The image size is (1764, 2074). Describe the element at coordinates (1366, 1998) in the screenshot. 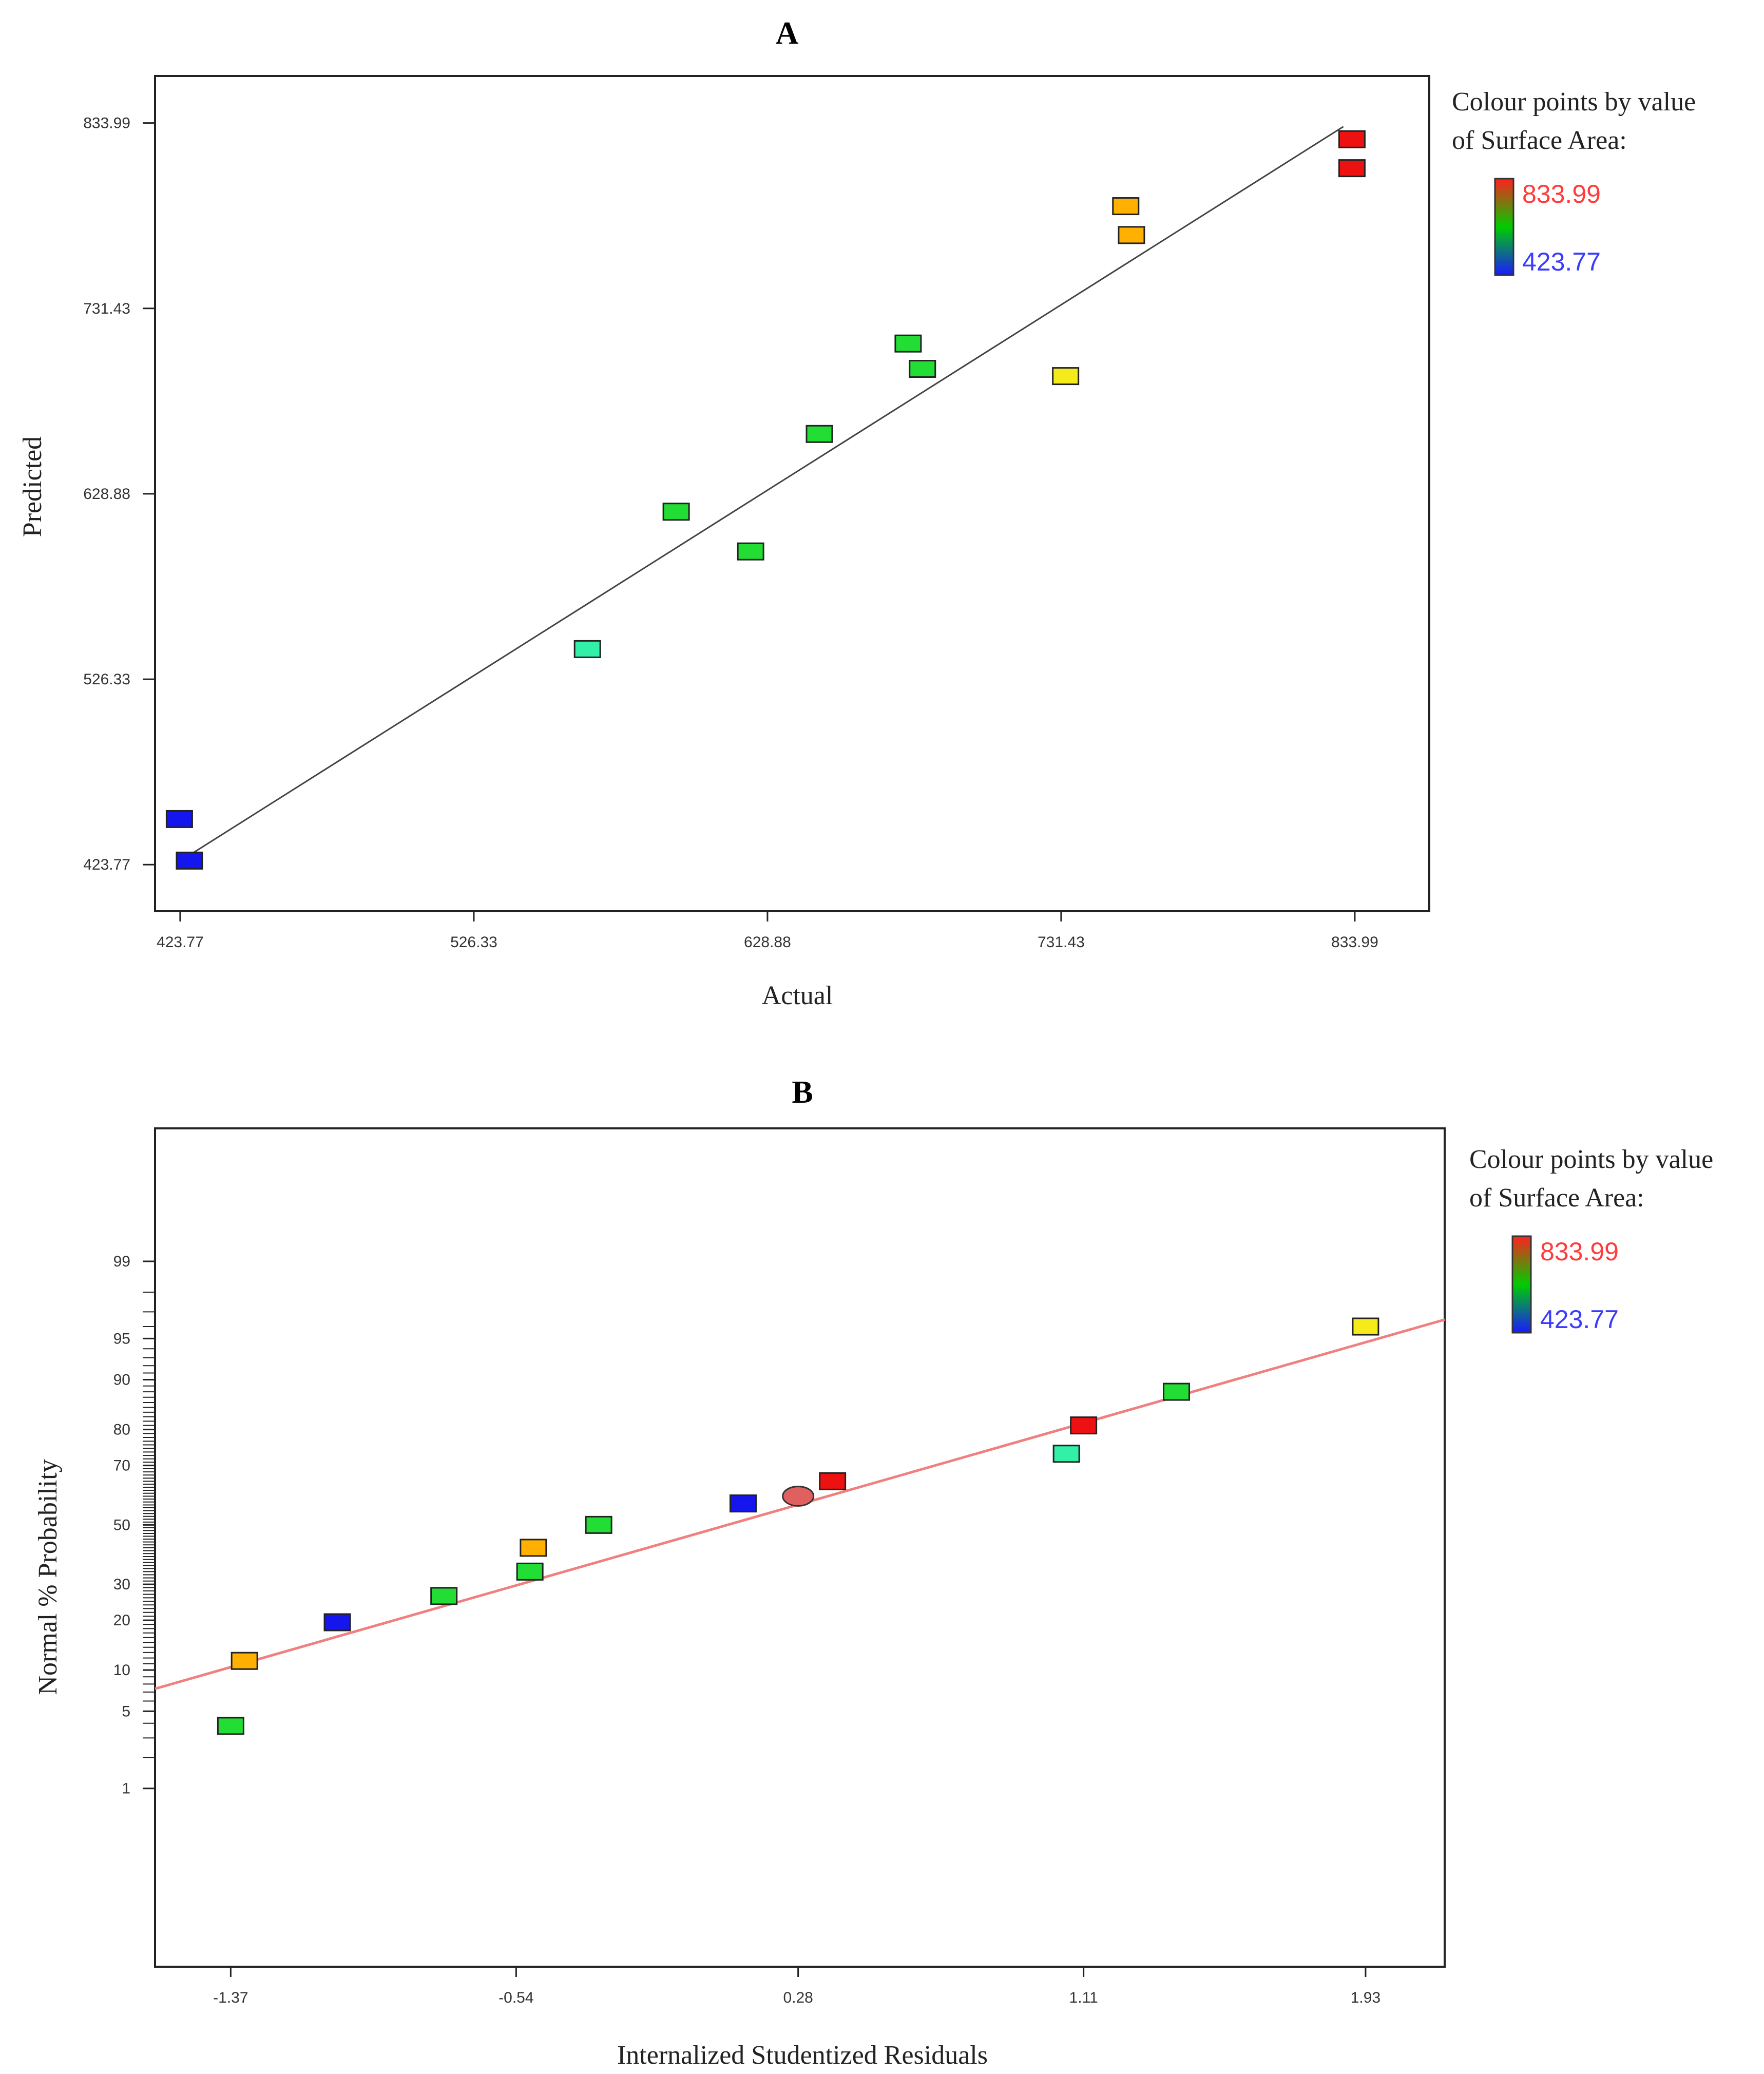

I see `panel-b-x-tick-label: 1.93` at that location.